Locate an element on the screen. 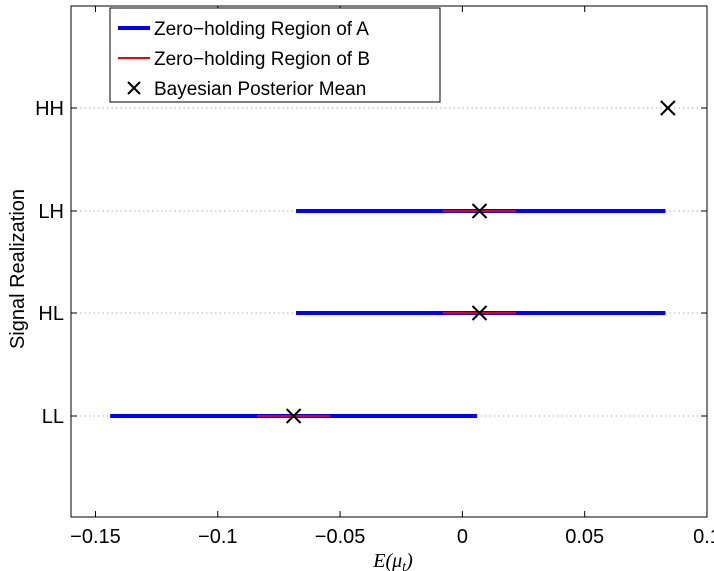  legend-label: Bayesian Posterior Mean is located at coordinates (260, 89).